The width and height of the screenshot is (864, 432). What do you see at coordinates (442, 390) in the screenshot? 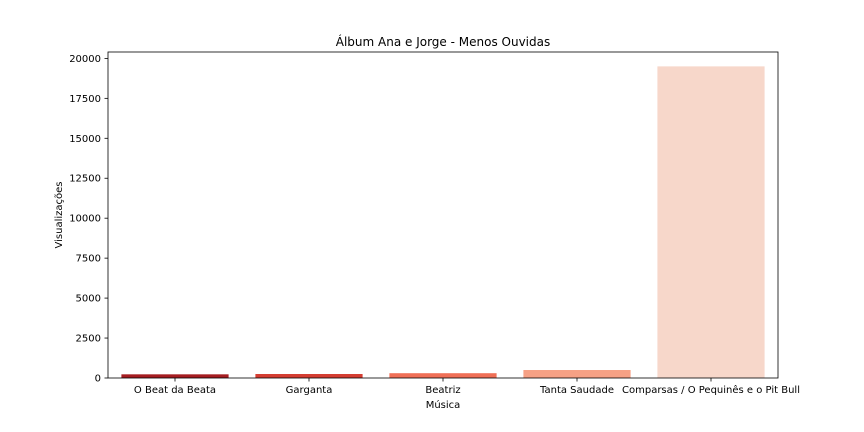
I see `x-tick-label-2: Beatriz` at bounding box center [442, 390].